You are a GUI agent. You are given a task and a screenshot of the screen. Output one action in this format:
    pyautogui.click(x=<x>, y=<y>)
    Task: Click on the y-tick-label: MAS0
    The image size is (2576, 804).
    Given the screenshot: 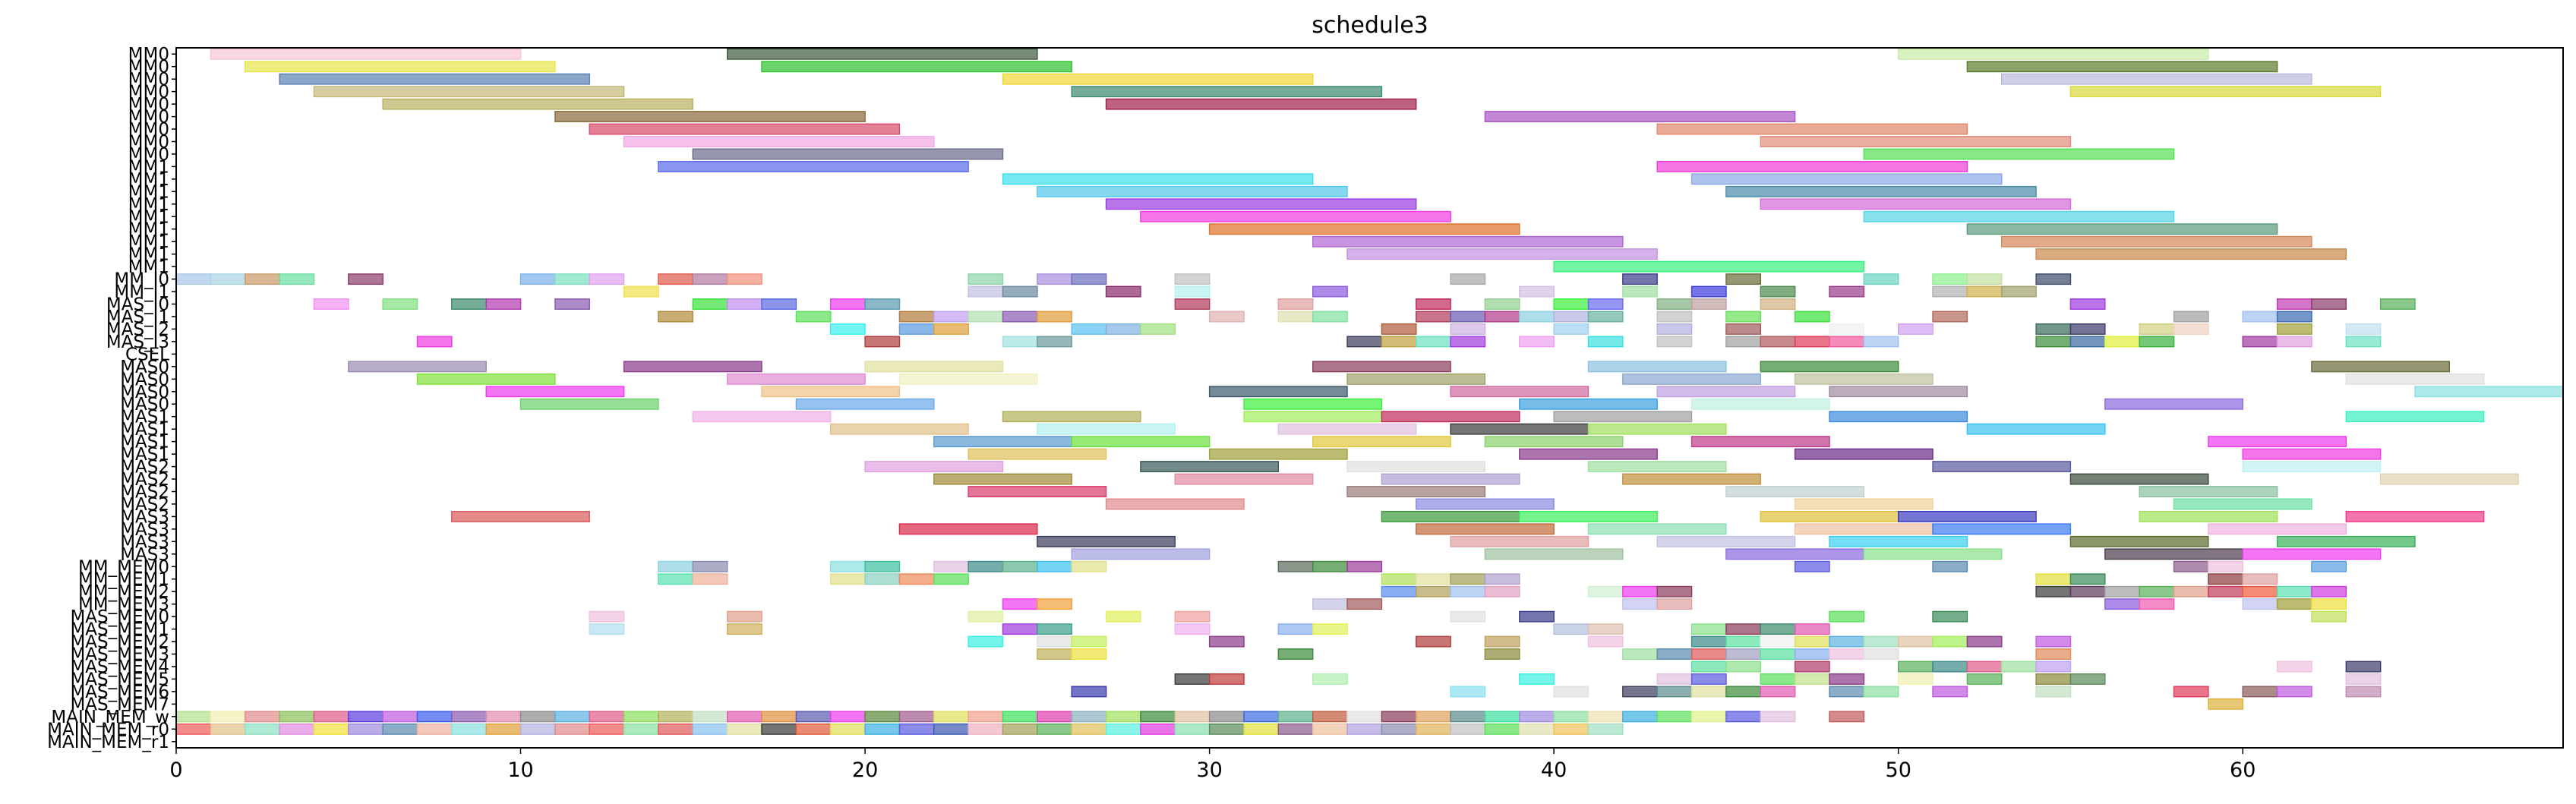 What is the action you would take?
    pyautogui.click(x=144, y=393)
    